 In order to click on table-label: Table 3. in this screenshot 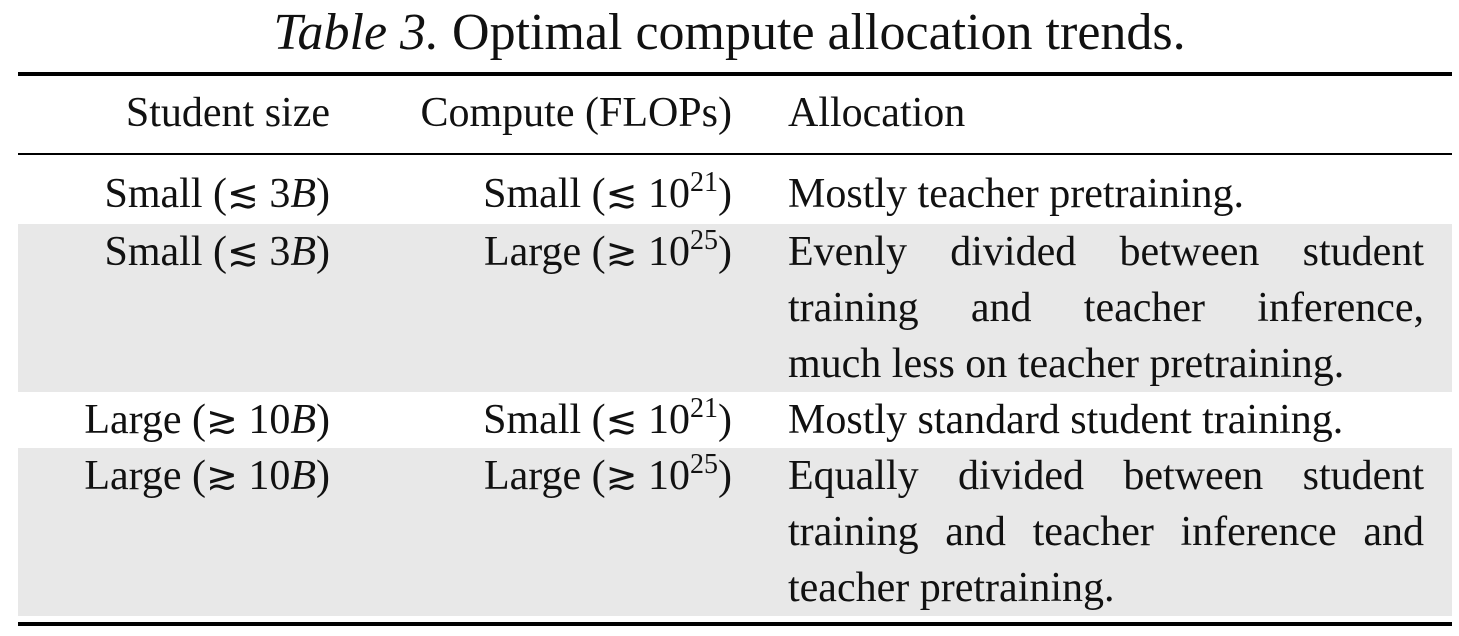, I will do `click(356, 32)`.